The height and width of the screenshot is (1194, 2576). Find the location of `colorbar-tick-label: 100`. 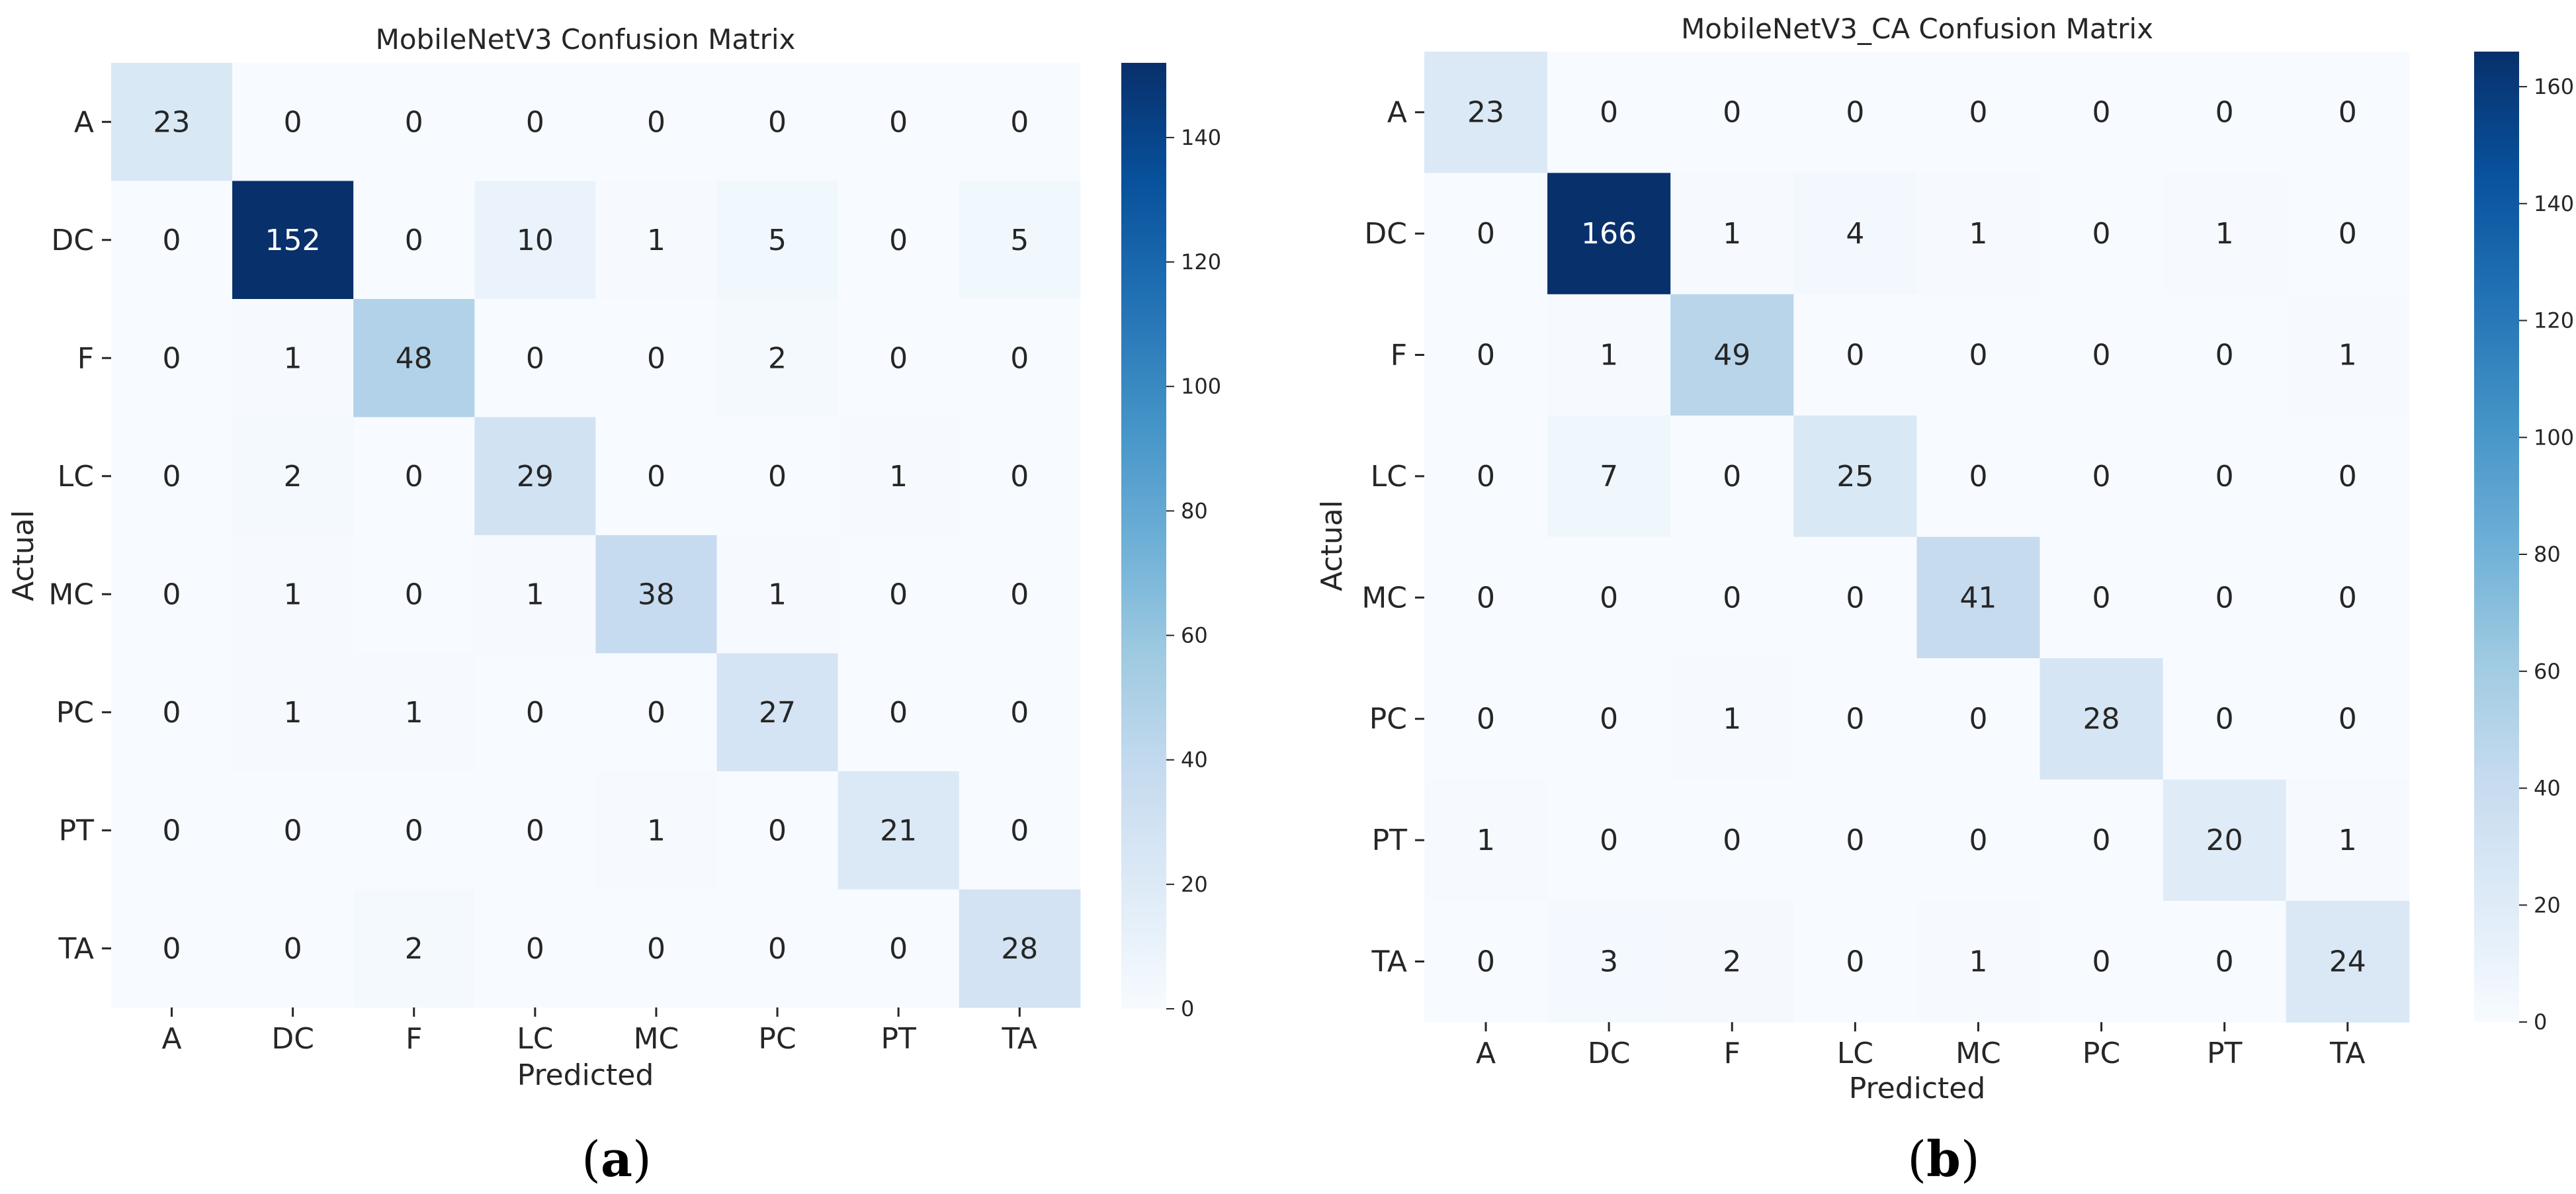

colorbar-tick-label: 100 is located at coordinates (2554, 438).